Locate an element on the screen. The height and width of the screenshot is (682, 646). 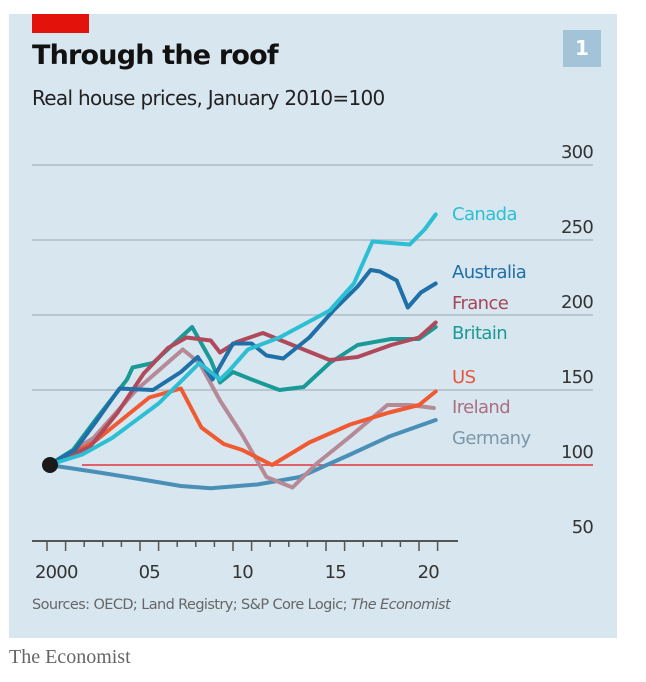
chart-number-badge: 1 is located at coordinates (582, 48).